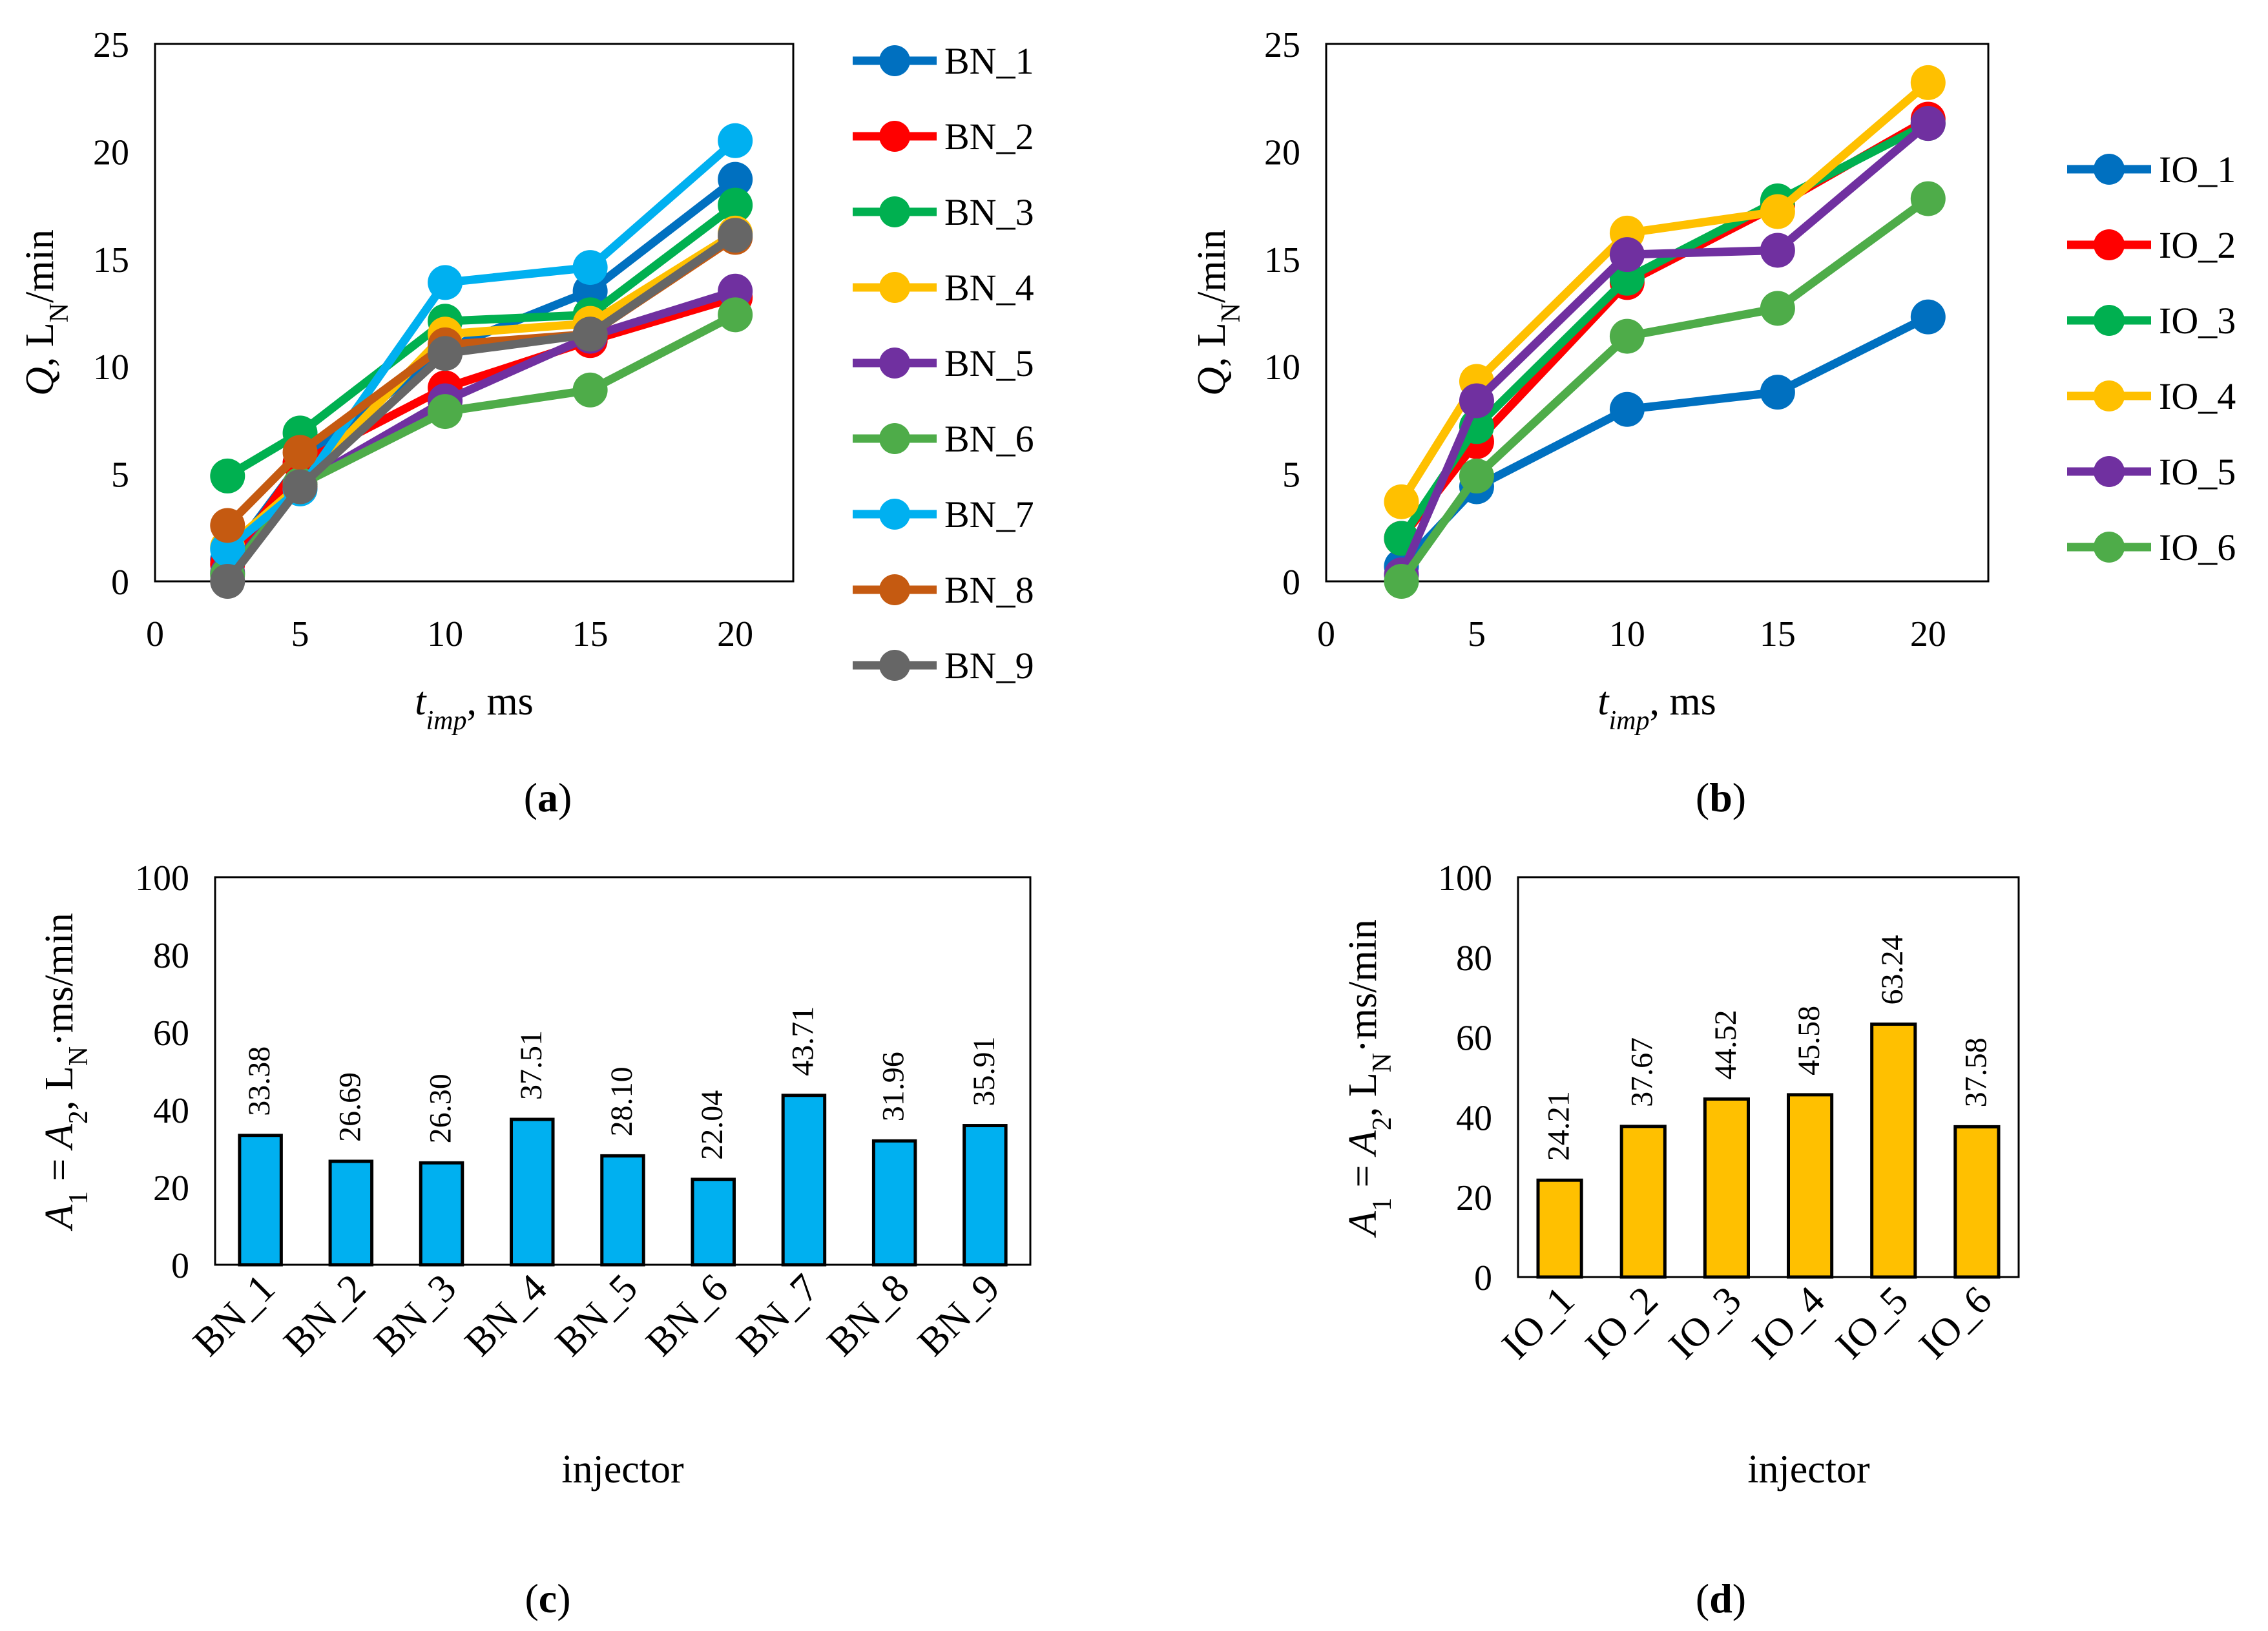 The width and height of the screenshot is (2268, 1631). I want to click on legend-a: BN_1 BN_2 BN_3 BN_4 BN_5 BN_6 BN_7 BN_8 BN_9, so click(943, 363).